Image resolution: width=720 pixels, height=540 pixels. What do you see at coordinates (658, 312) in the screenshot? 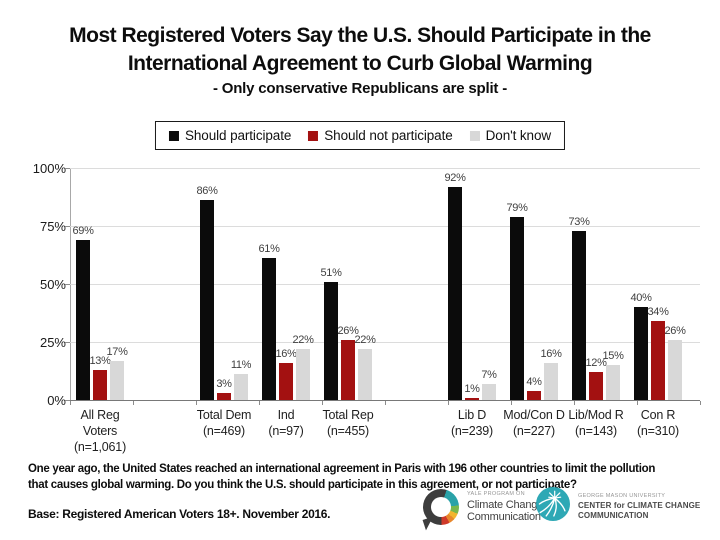
I see `bar-value-label: 34%` at bounding box center [658, 312].